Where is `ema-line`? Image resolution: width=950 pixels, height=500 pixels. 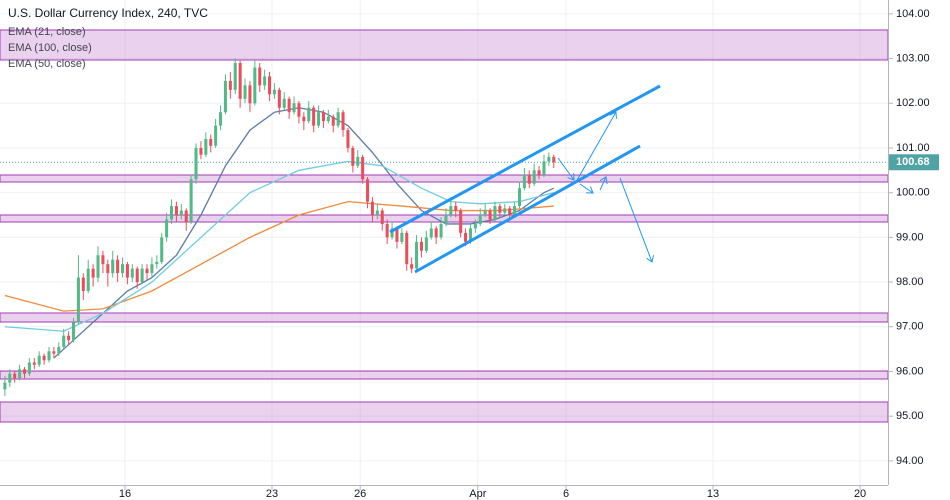
ema-line is located at coordinates (279, 256).